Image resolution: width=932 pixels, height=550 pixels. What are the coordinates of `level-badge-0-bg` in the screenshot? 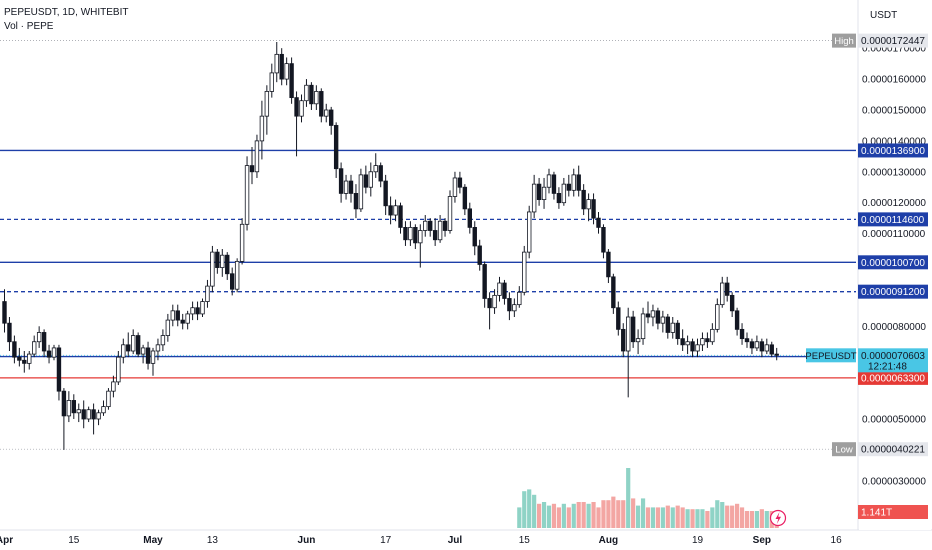 It's located at (893, 150).